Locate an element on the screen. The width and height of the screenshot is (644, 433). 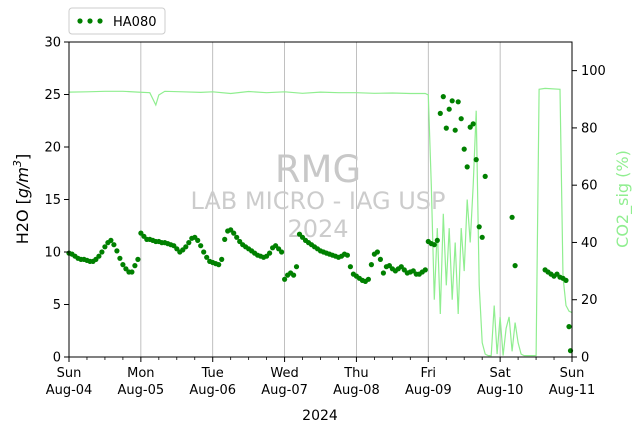
x-tick-label-day: Wed is located at coordinates (284, 373).